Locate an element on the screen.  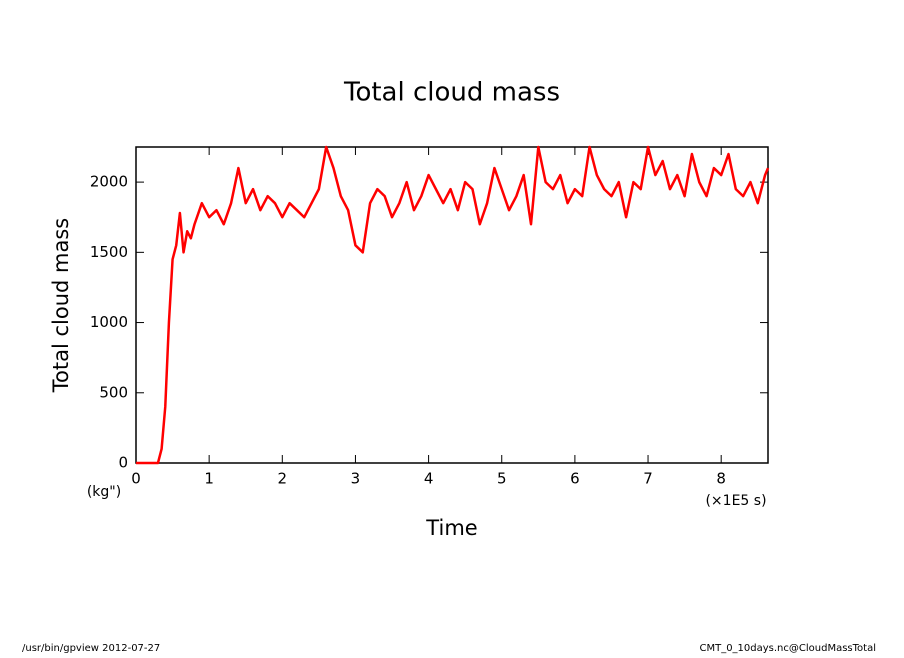
y-tick-label: 500 is located at coordinates (113, 392).